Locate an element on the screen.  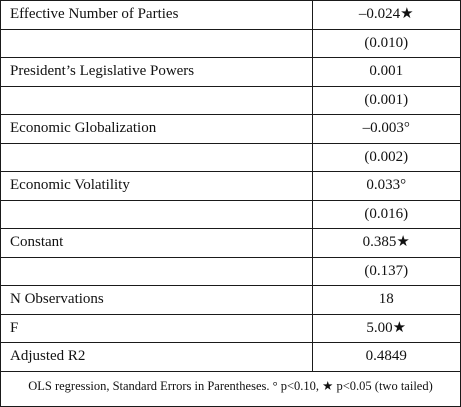
row-label: N Observations is located at coordinates (157, 300).